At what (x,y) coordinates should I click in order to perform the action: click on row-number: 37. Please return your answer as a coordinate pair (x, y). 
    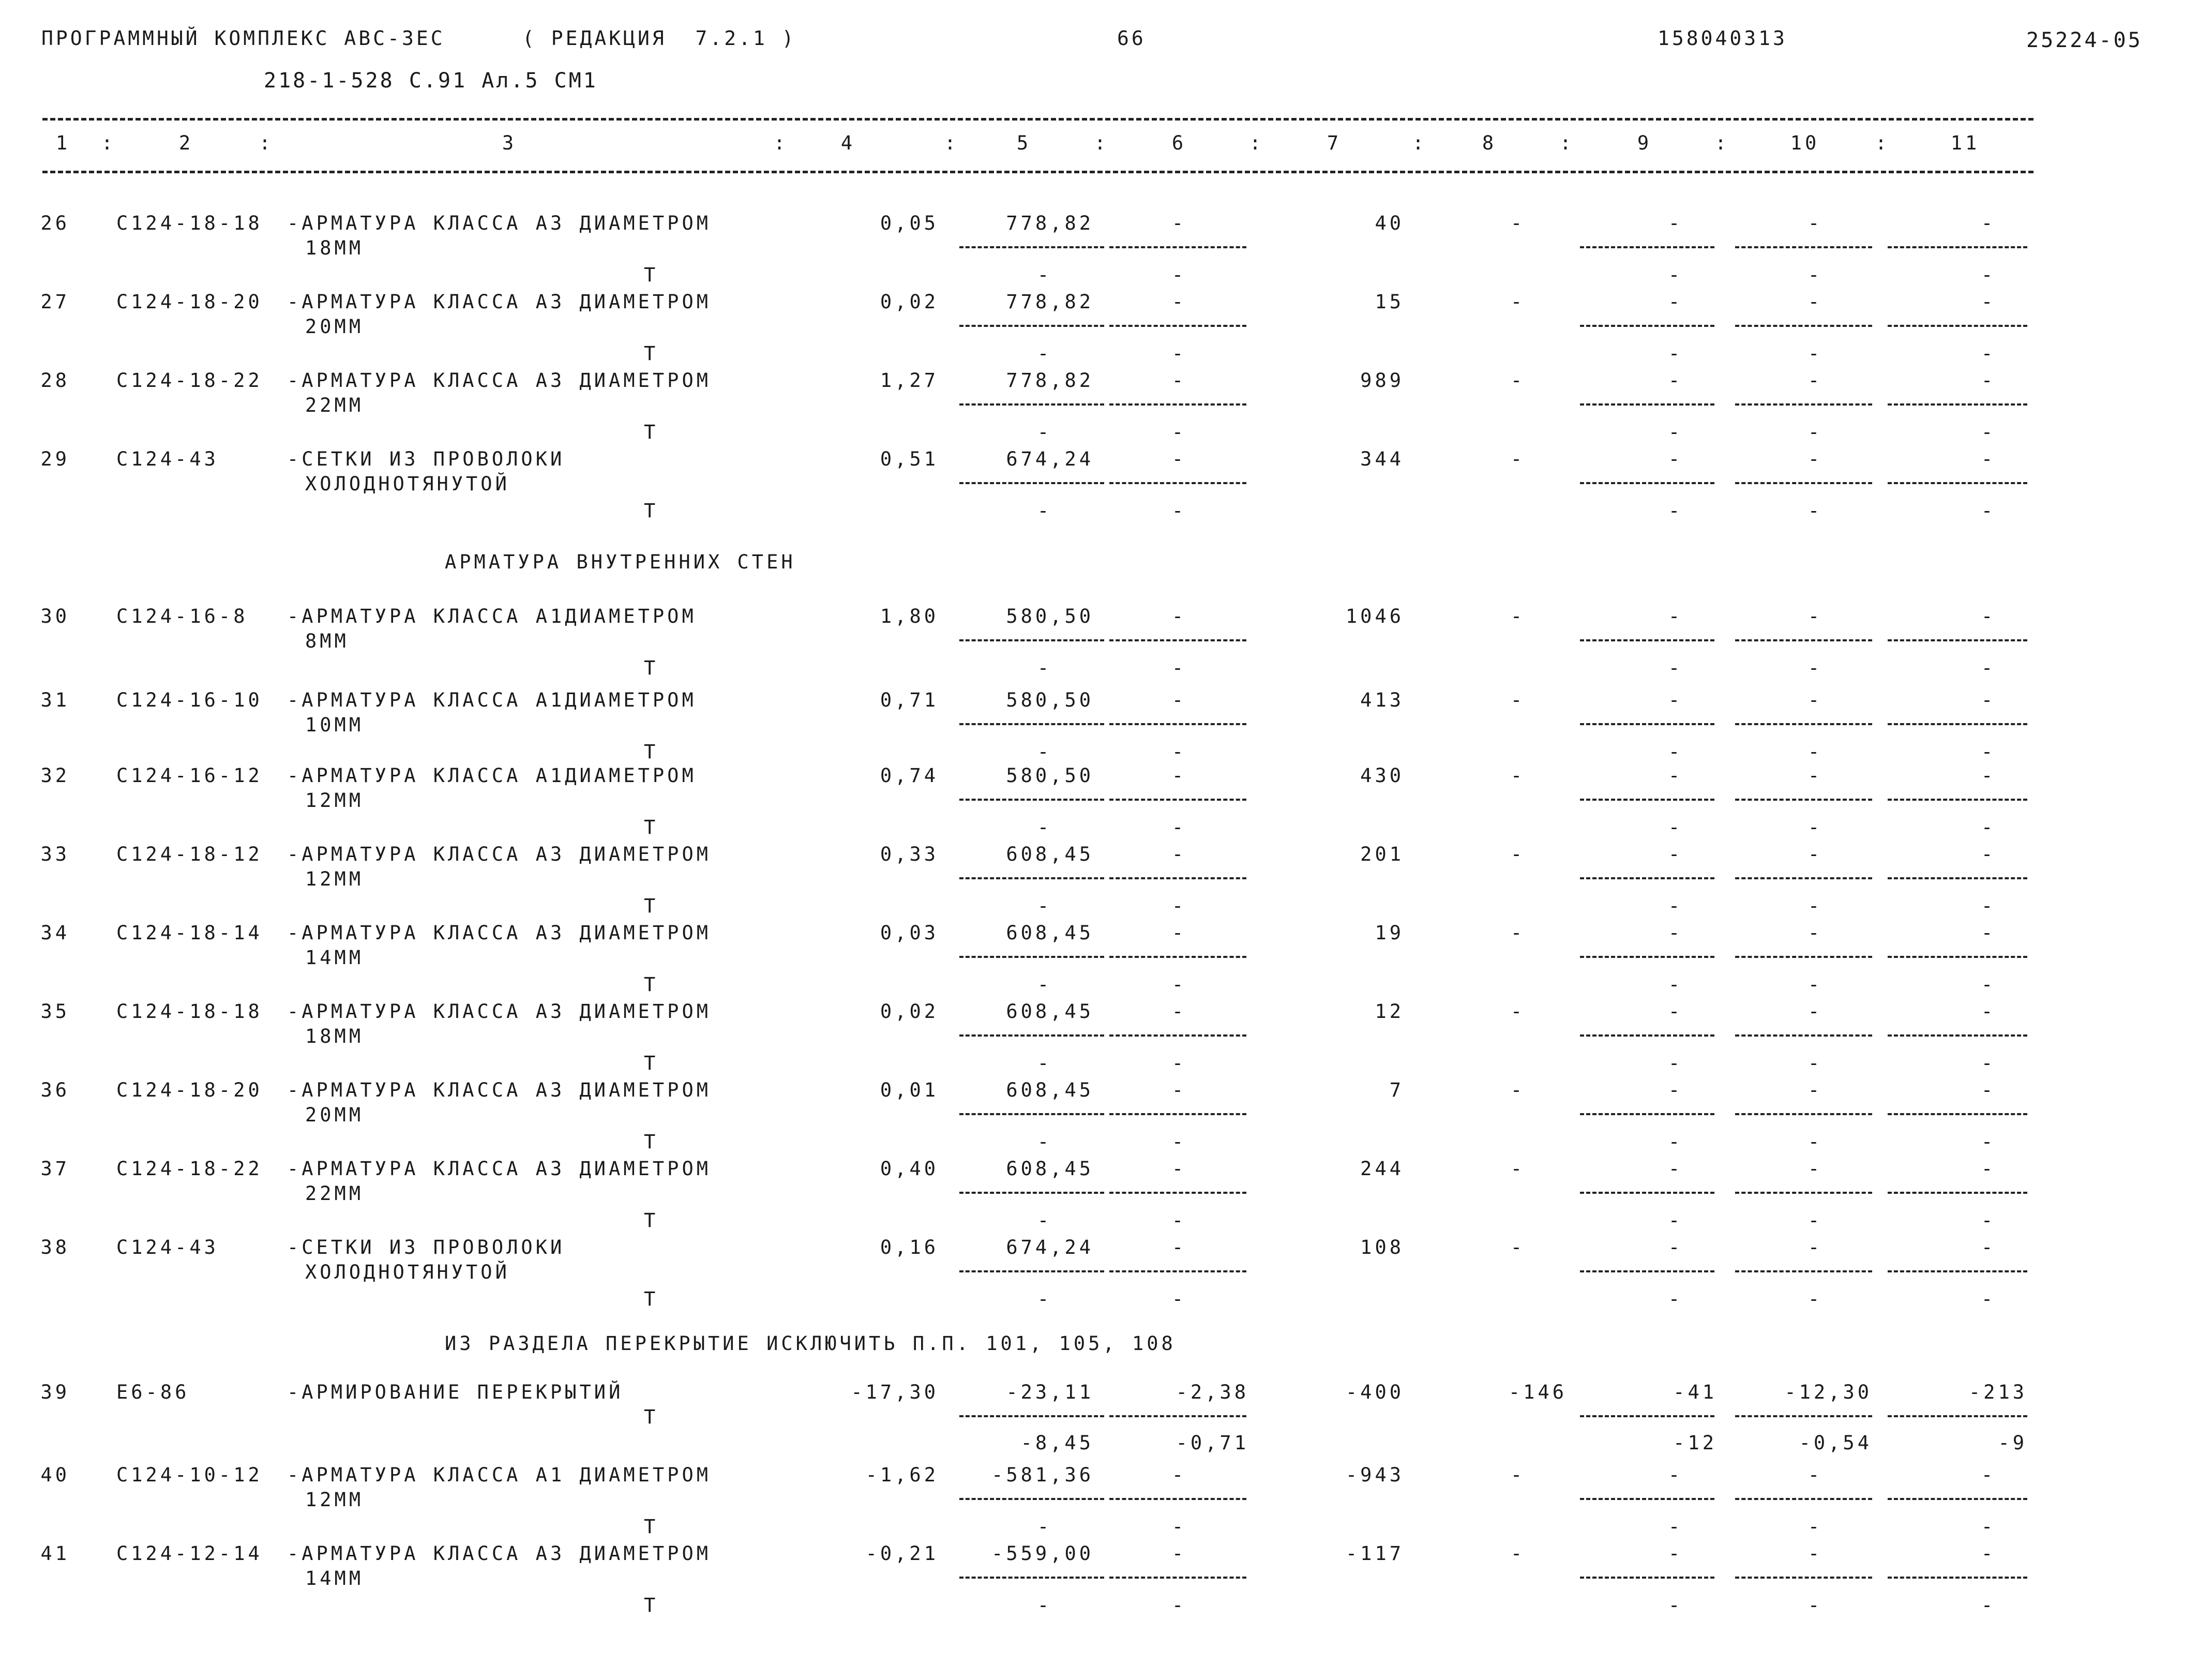
    Looking at the image, I should click on (55, 1169).